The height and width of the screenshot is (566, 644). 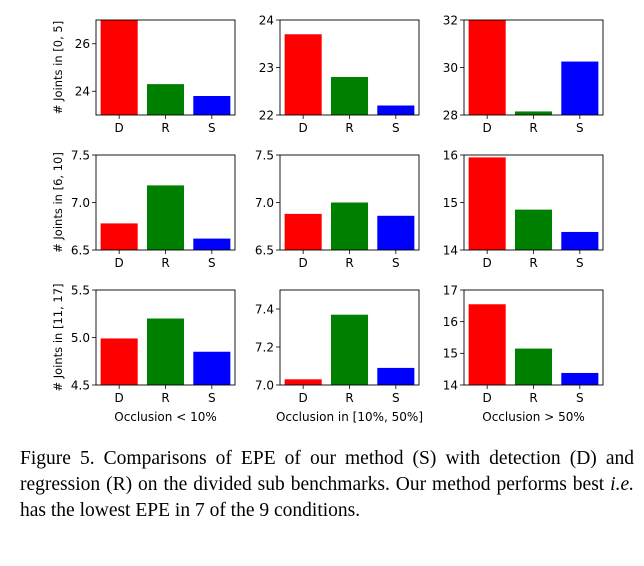 What do you see at coordinates (82, 44) in the screenshot?
I see `y-tick-label: 26` at bounding box center [82, 44].